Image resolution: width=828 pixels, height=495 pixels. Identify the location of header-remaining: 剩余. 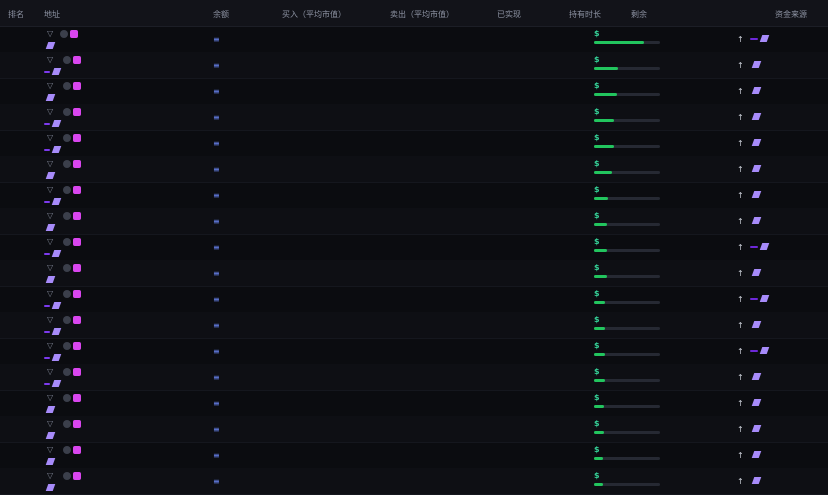
(639, 14).